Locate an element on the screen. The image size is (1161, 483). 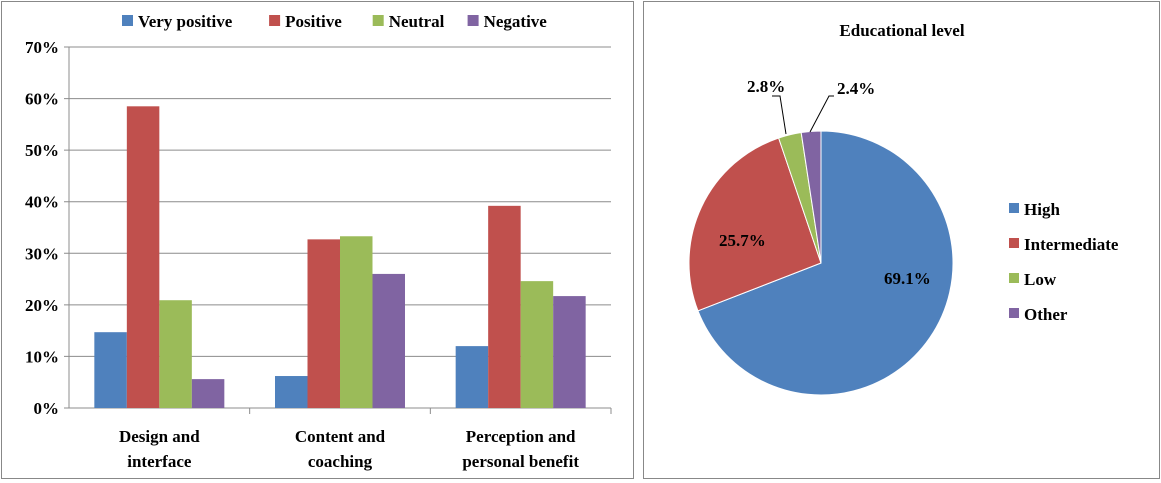
x-tick-label: Content and is located at coordinates (340, 436).